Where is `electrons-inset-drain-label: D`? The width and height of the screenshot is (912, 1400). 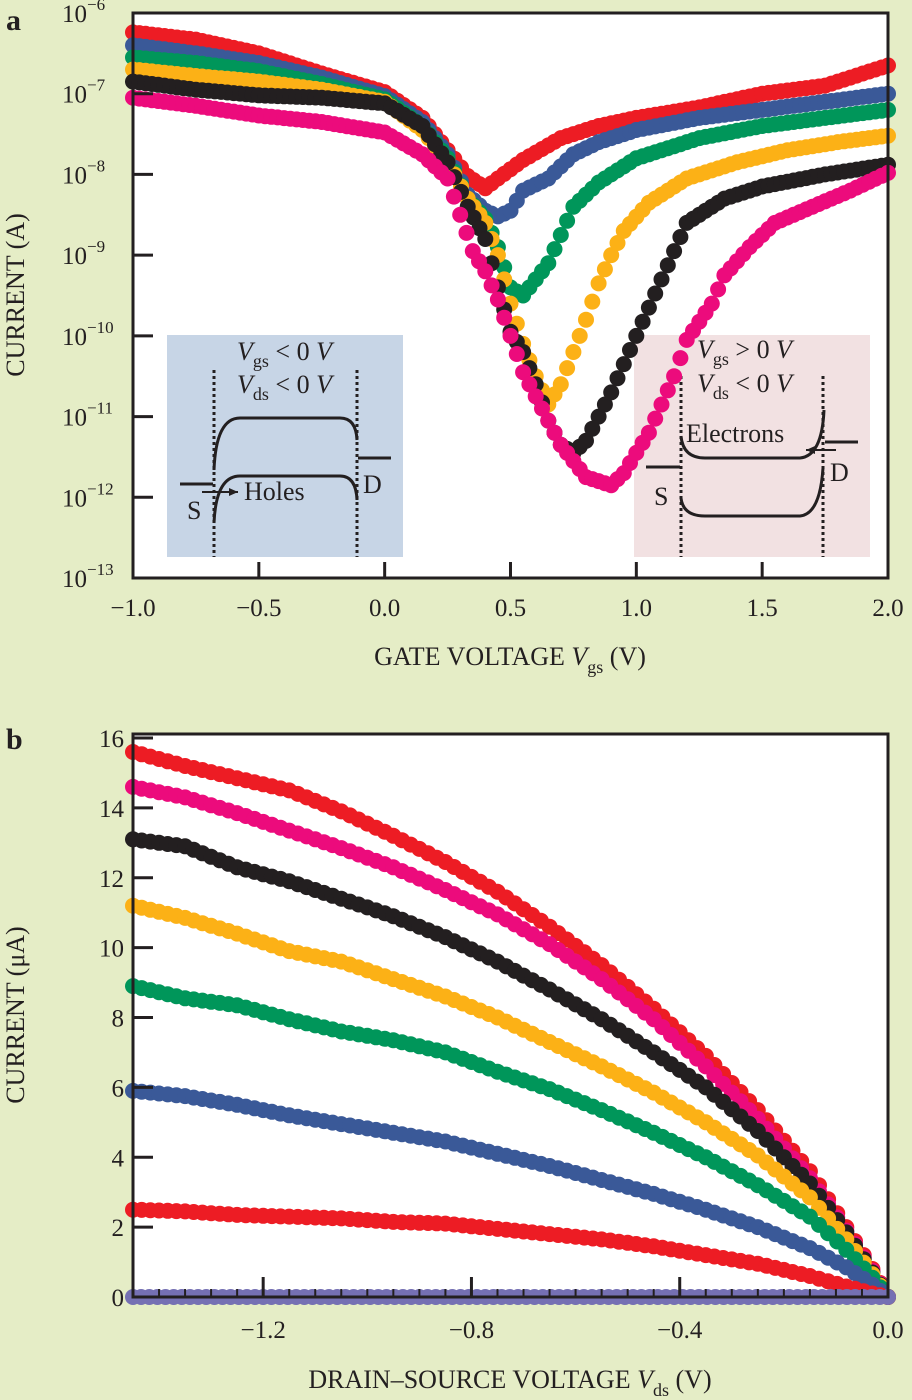
electrons-inset-drain-label: D is located at coordinates (839, 472).